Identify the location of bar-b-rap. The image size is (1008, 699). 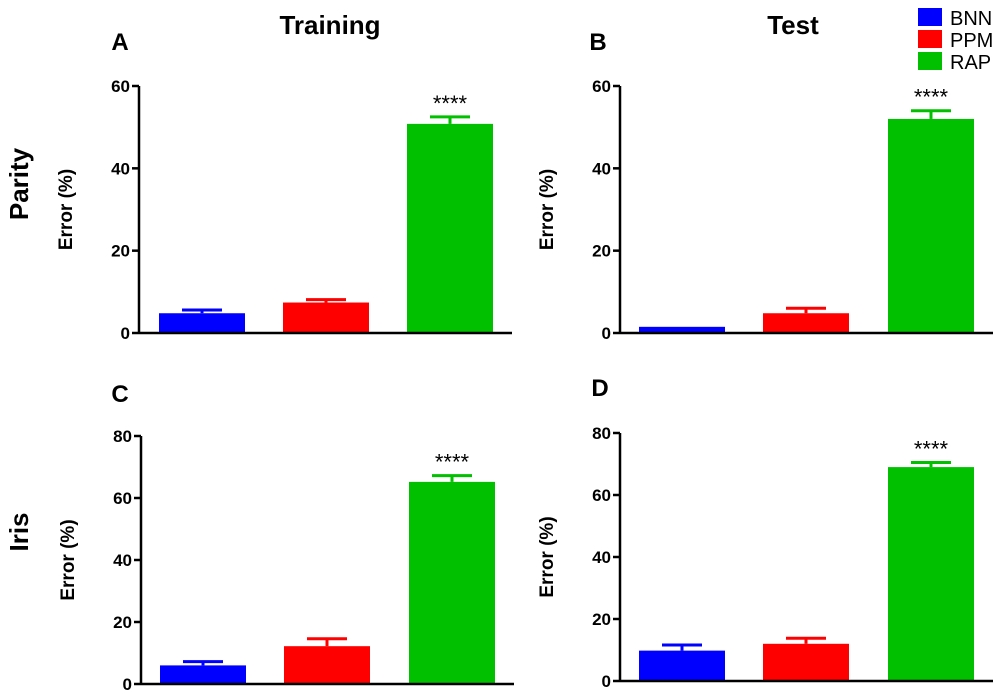
(931, 225).